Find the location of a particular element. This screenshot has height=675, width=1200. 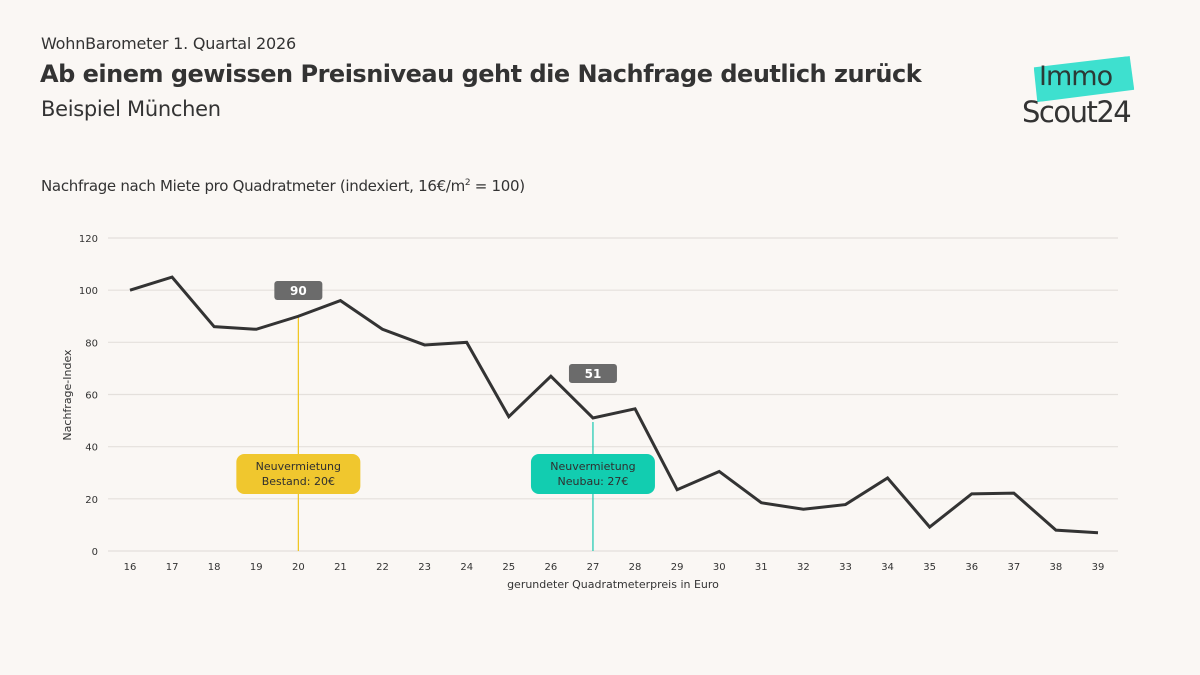

value-label: 90 is located at coordinates (298, 291).